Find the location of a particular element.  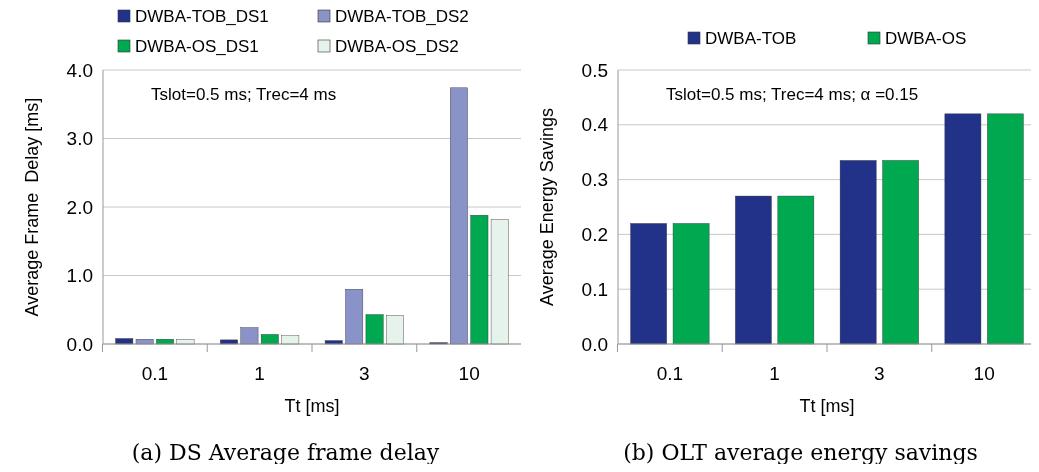

y-tick-label: 0.4 is located at coordinates (595, 125).